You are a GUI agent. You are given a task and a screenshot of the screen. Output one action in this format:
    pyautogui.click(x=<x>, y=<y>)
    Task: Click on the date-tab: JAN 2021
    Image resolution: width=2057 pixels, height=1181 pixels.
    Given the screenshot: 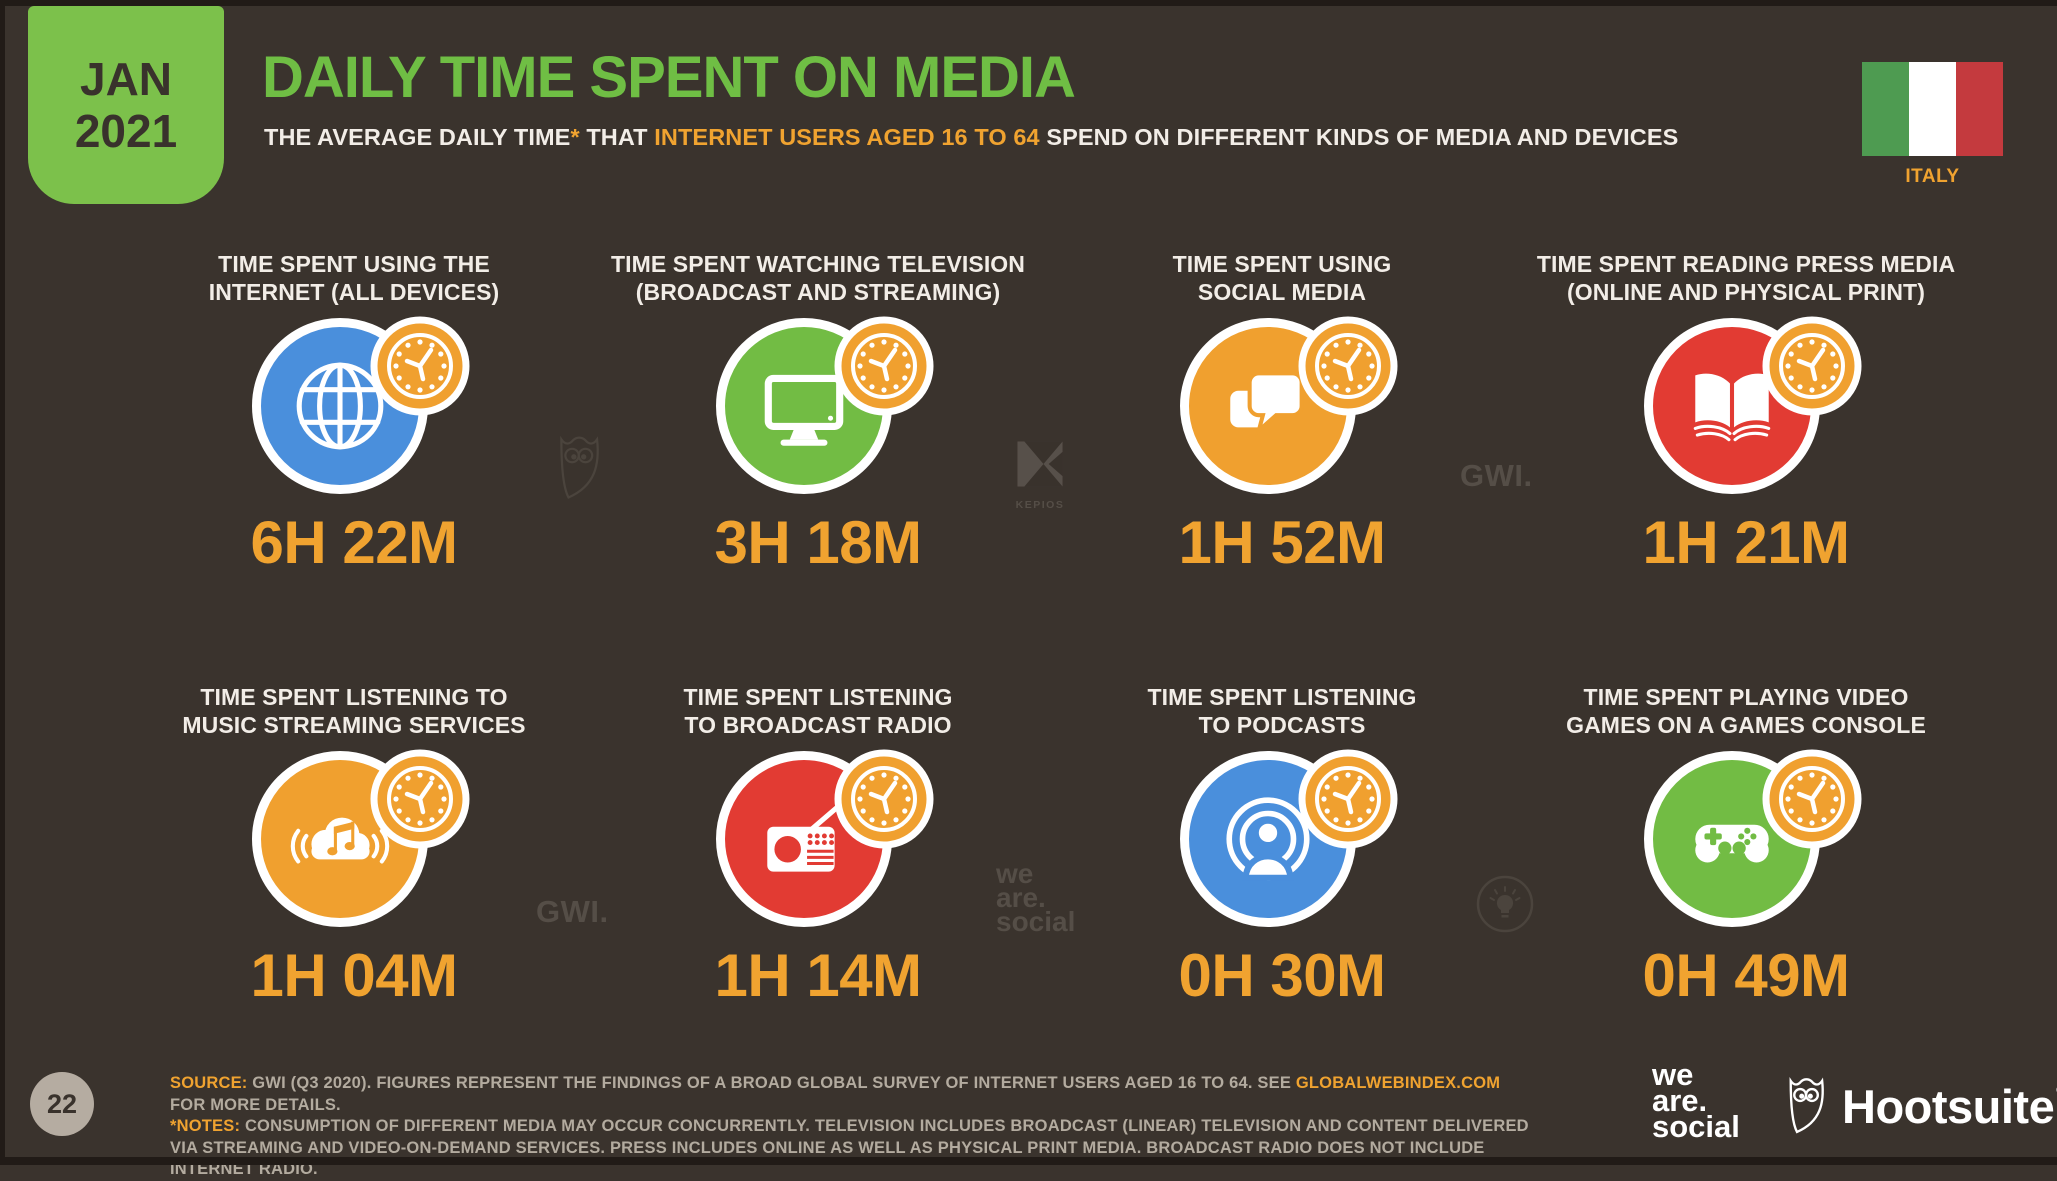 What is the action you would take?
    pyautogui.click(x=126, y=105)
    